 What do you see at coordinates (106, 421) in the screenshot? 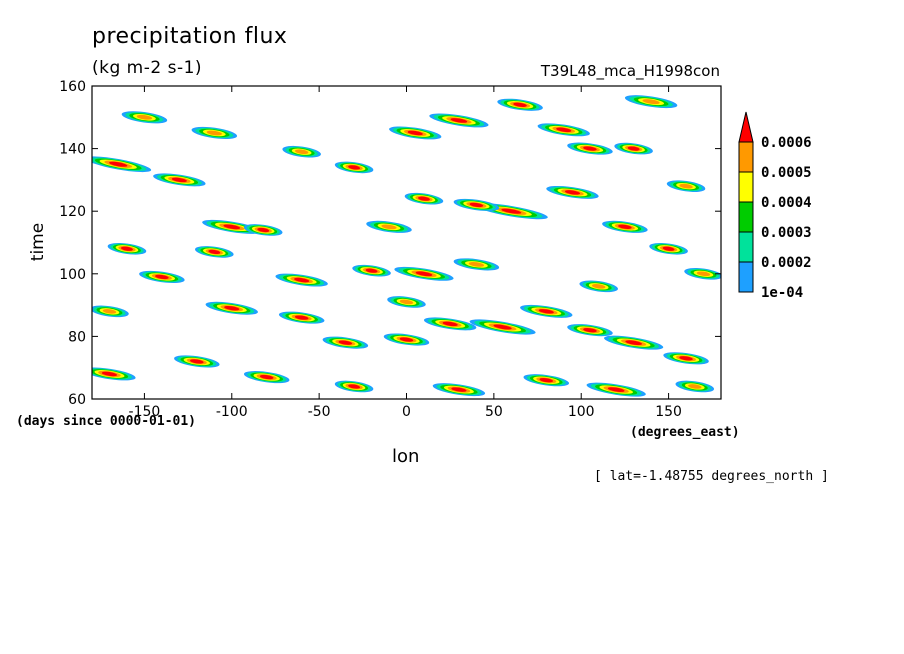
I see `y-axis-units: (days since 0000-01-01)` at bounding box center [106, 421].